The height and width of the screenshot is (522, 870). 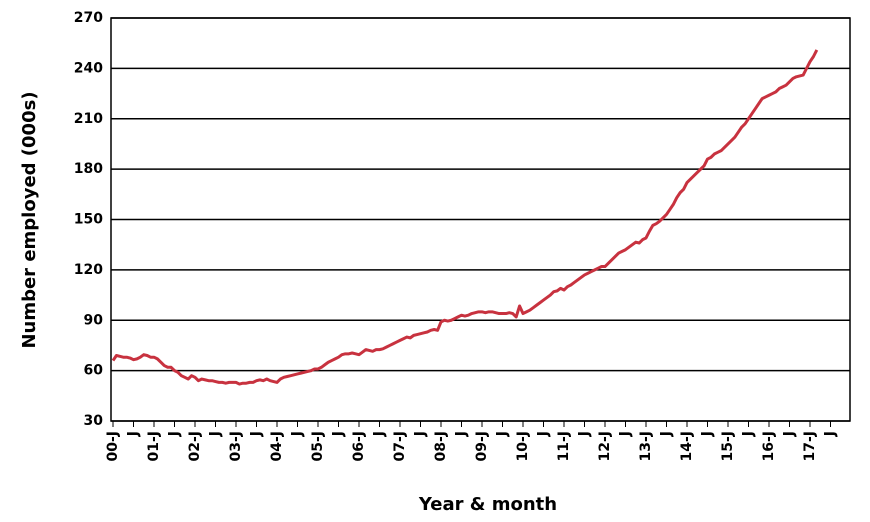 What do you see at coordinates (564, 446) in the screenshot?
I see `x-tick-label: 11-J` at bounding box center [564, 446].